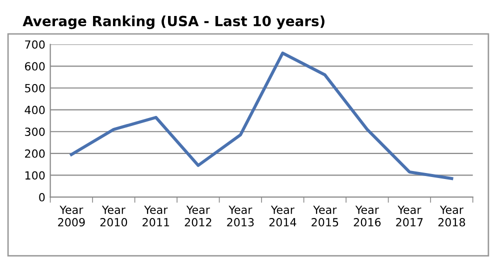 This screenshot has height=261, width=503. Describe the element at coordinates (409, 216) in the screenshot. I see `x-tick-label: Year 2017` at that location.